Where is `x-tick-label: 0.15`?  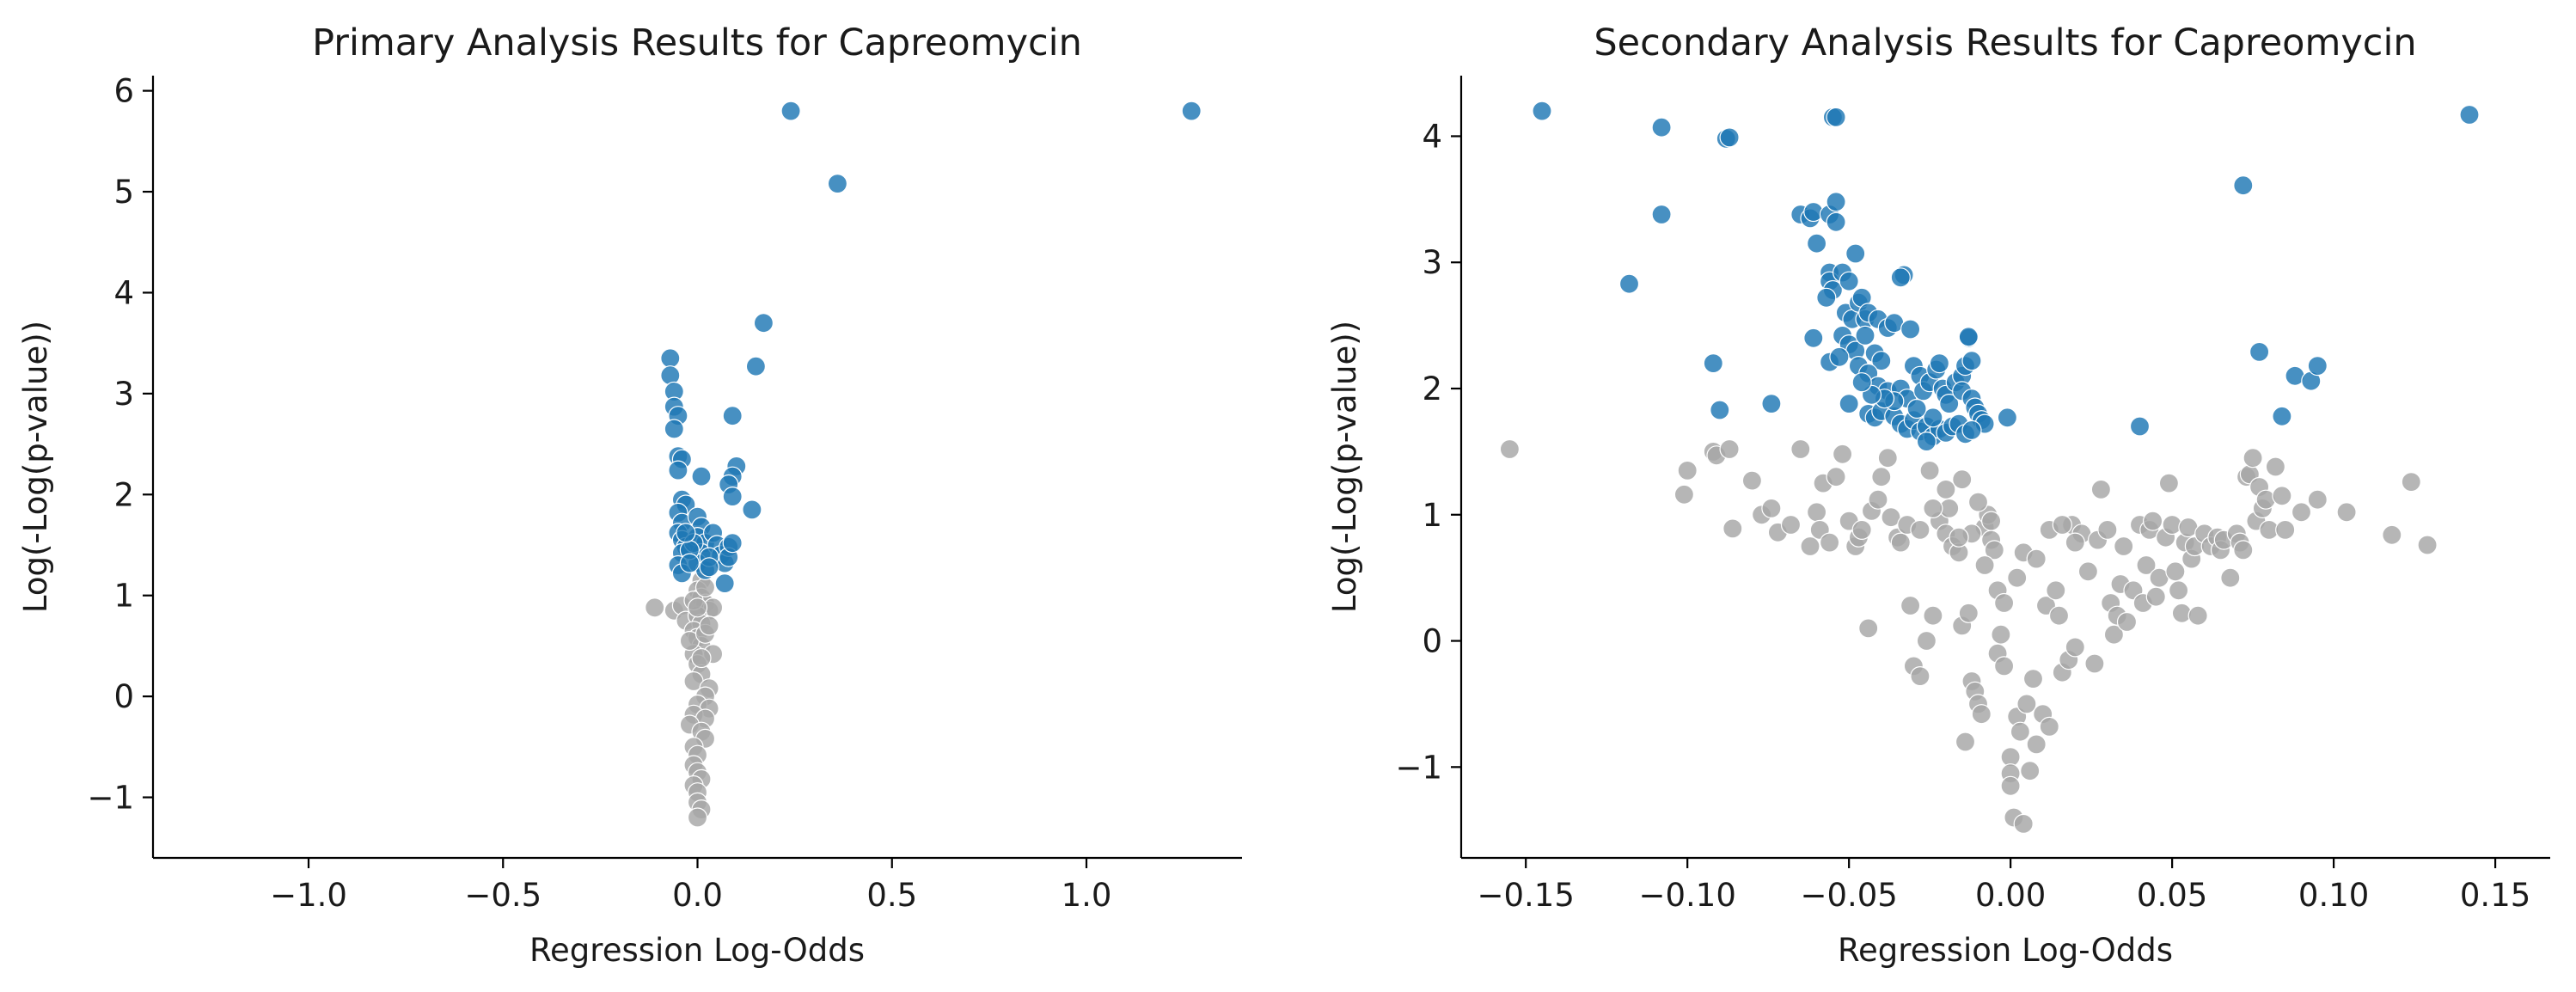 x-tick-label: 0.15 is located at coordinates (2495, 895).